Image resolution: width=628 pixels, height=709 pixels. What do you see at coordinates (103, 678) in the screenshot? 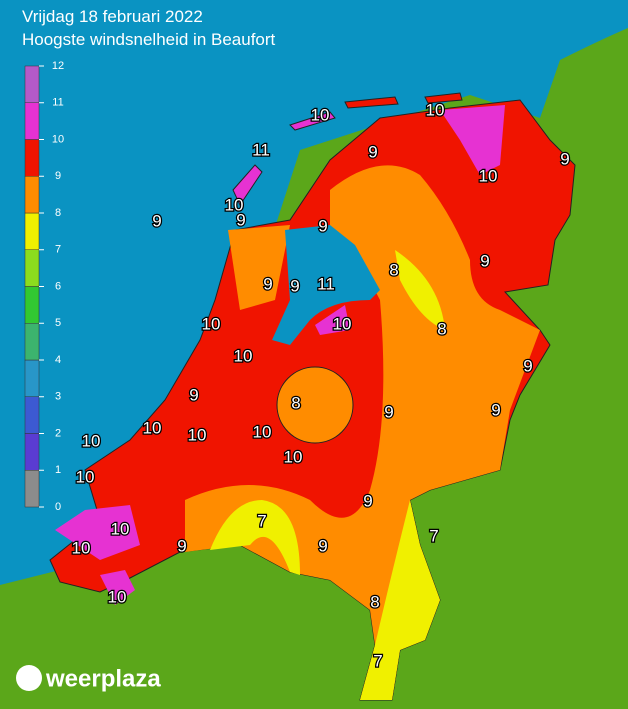
I see `logo: weerplaza` at bounding box center [103, 678].